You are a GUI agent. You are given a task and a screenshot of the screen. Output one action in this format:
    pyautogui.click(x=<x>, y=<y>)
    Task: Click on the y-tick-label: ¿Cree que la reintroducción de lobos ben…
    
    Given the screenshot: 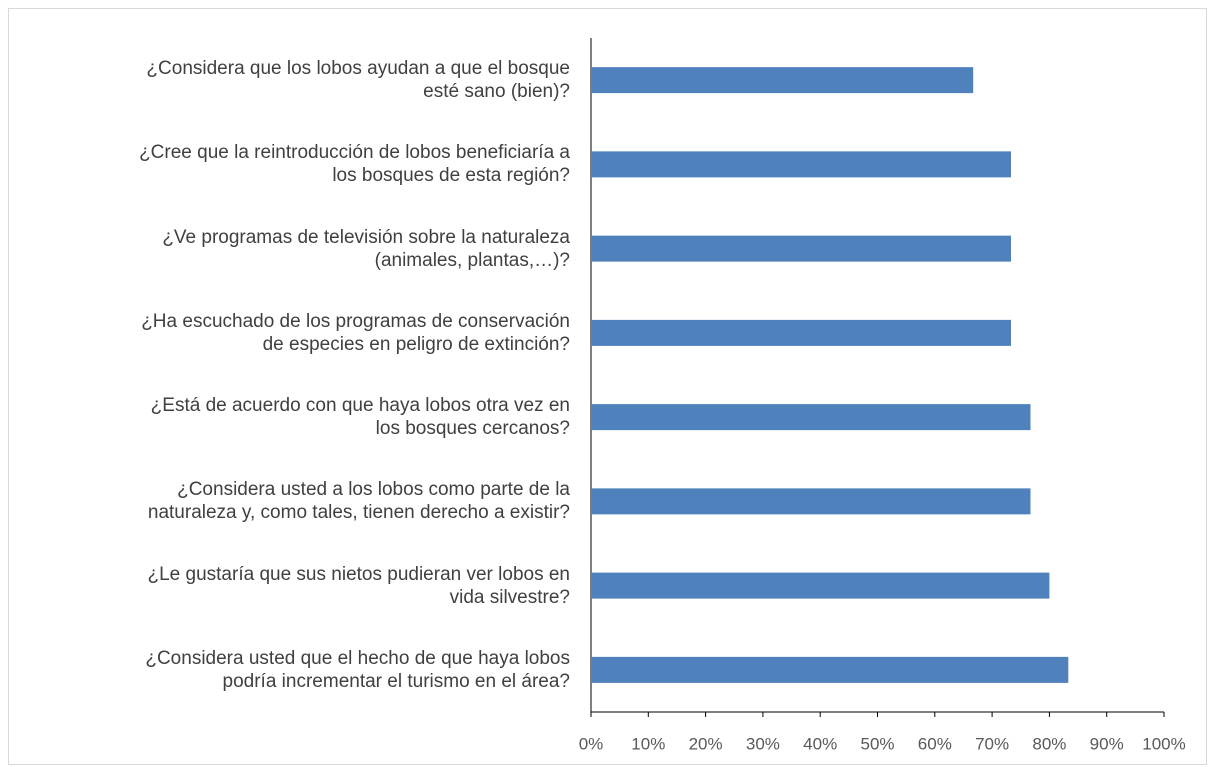 What is the action you would take?
    pyautogui.click(x=354, y=164)
    